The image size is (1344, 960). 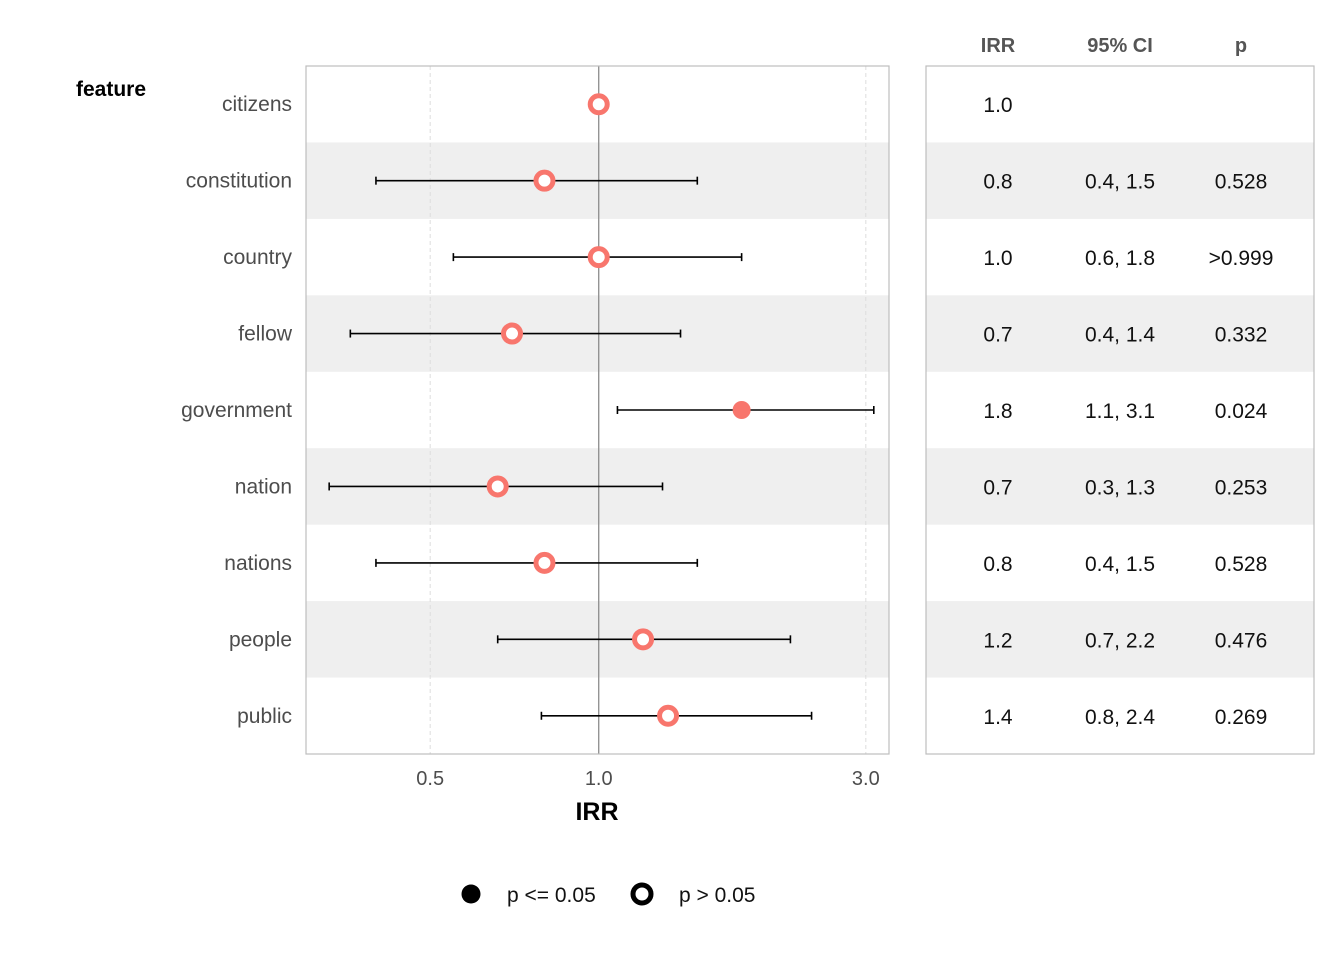 I want to click on row-label: constitution, so click(x=239, y=181).